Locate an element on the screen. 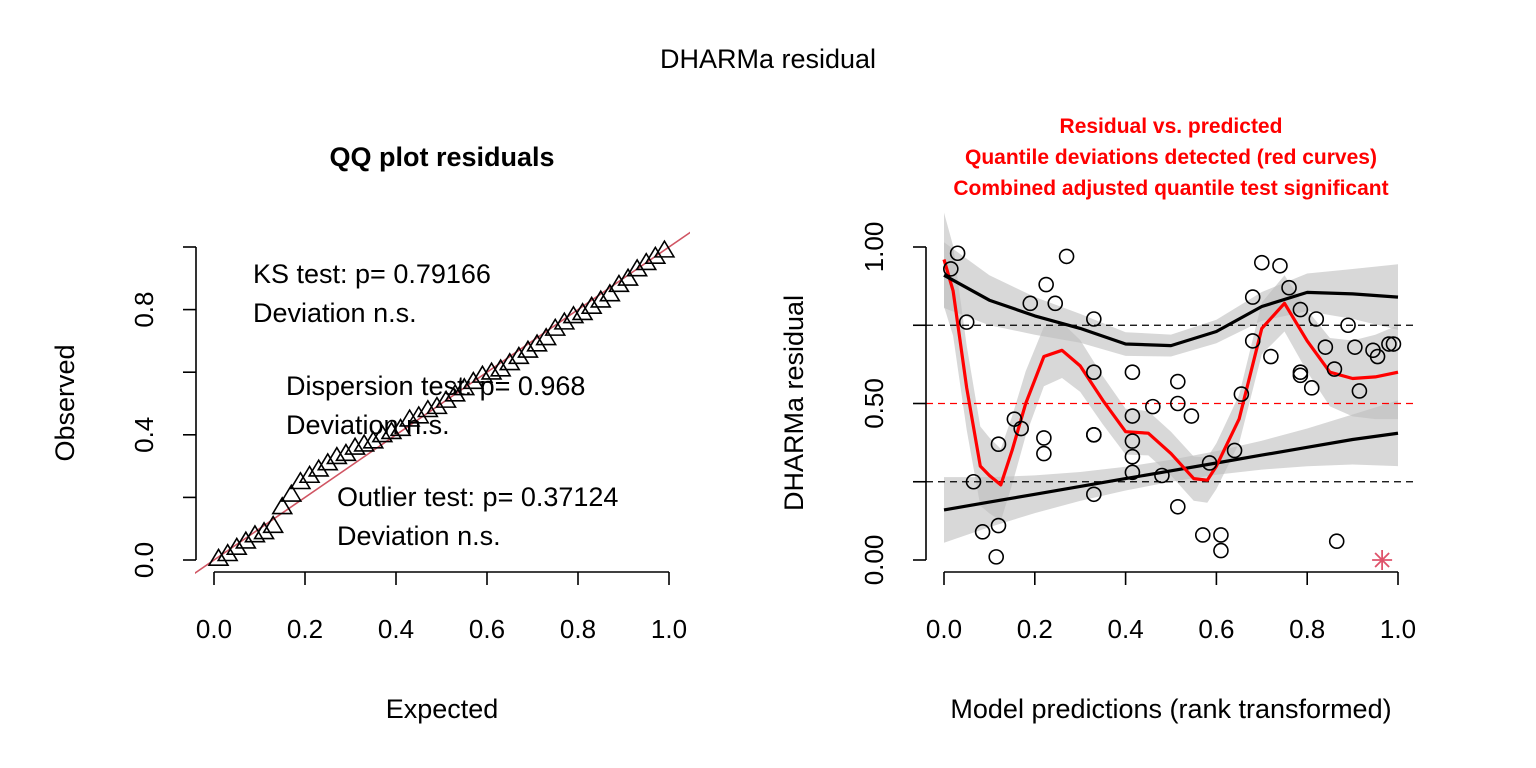  qq-x-tick-label: 1.0 is located at coordinates (669, 629).